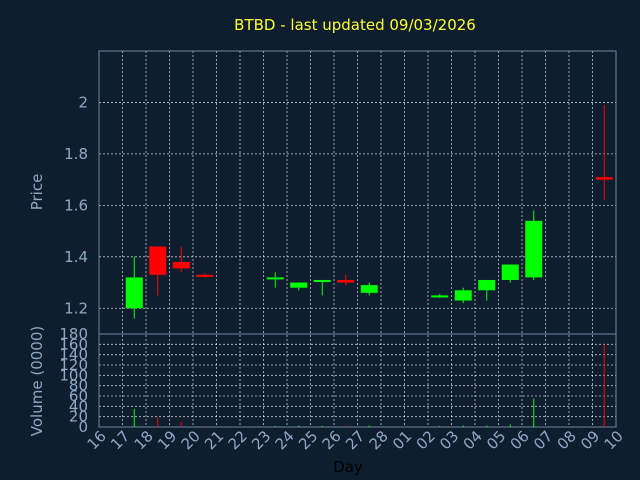 This screenshot has width=640, height=480. What do you see at coordinates (308, 440) in the screenshot?
I see `x-tick-label: 25` at bounding box center [308, 440].